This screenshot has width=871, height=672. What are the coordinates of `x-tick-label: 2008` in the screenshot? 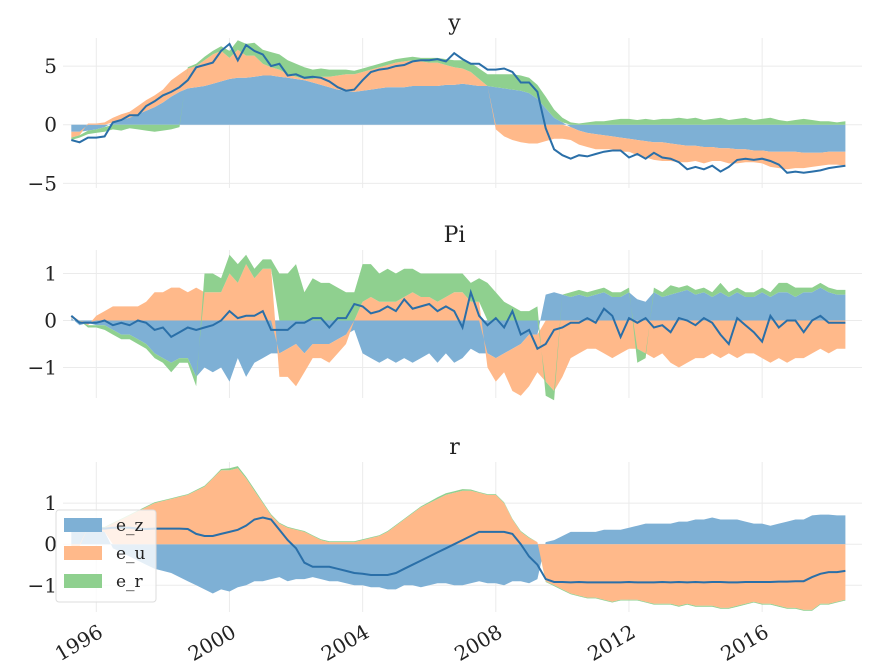 It's located at (478, 643).